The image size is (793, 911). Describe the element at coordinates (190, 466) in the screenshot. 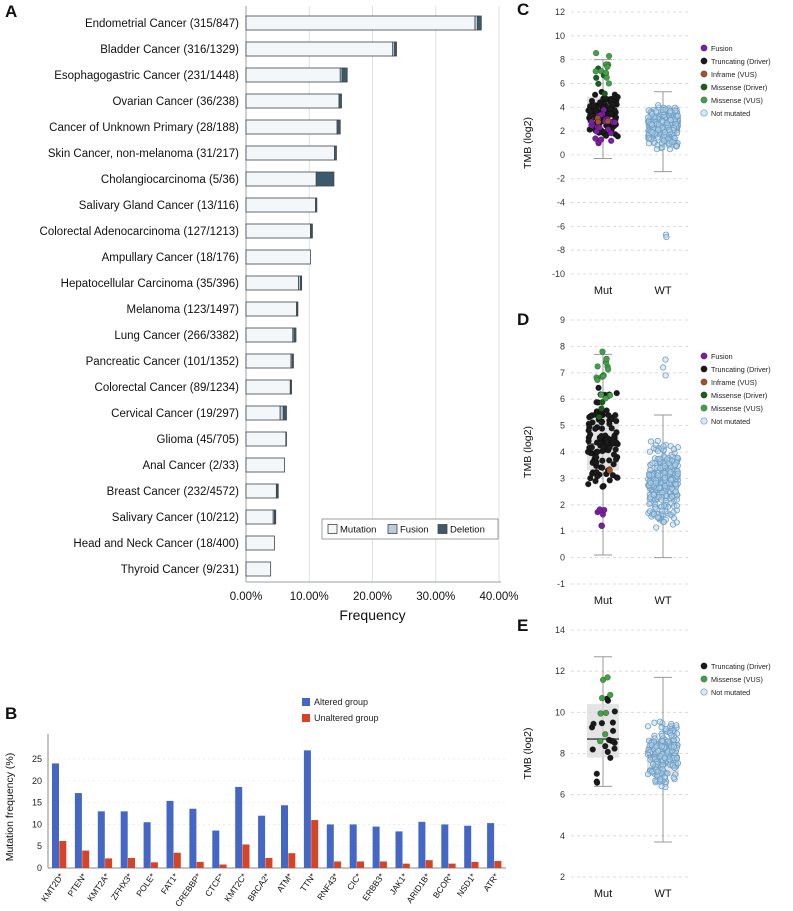

I see `category-label: Anal Cancer (2/33)` at that location.